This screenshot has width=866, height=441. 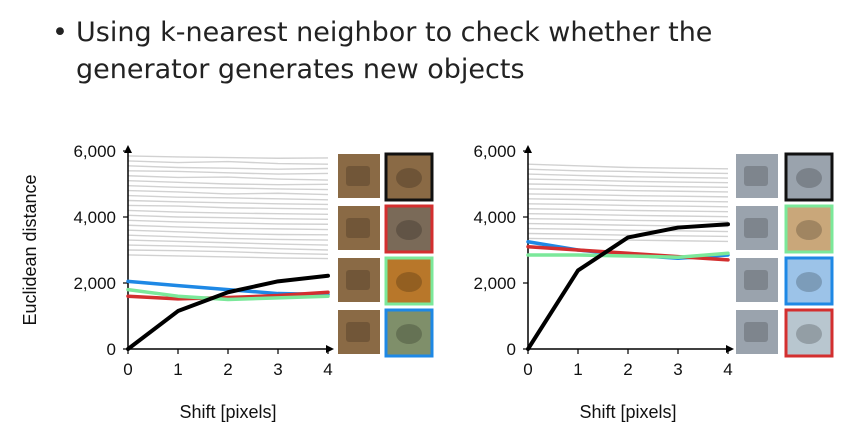 What do you see at coordinates (277, 369) in the screenshot?
I see `x-tick-label: 3` at bounding box center [277, 369].